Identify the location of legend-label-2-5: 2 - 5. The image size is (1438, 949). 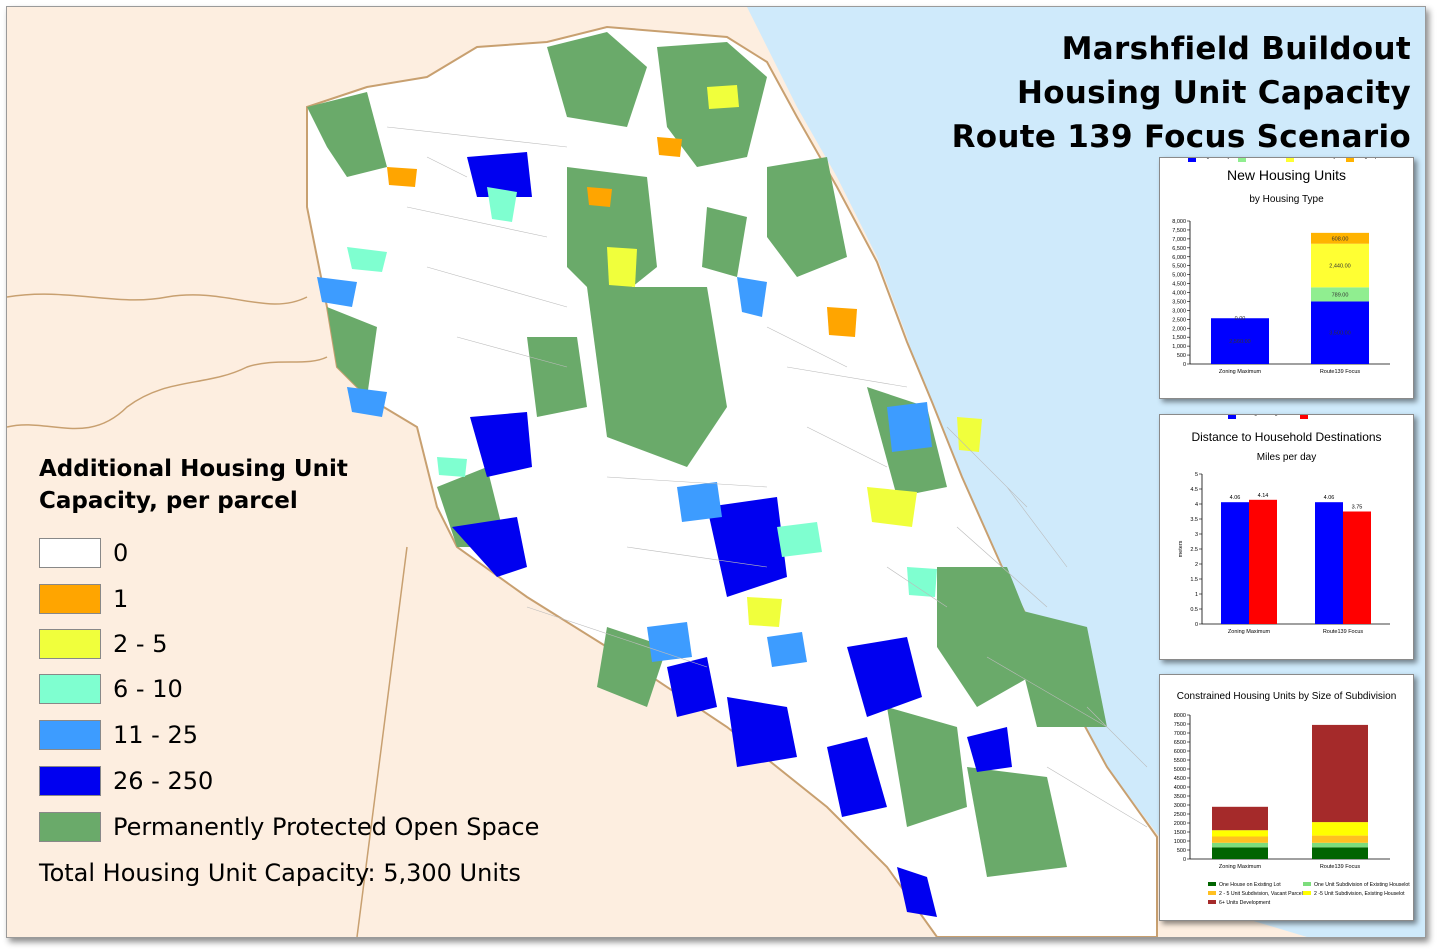
(140, 644).